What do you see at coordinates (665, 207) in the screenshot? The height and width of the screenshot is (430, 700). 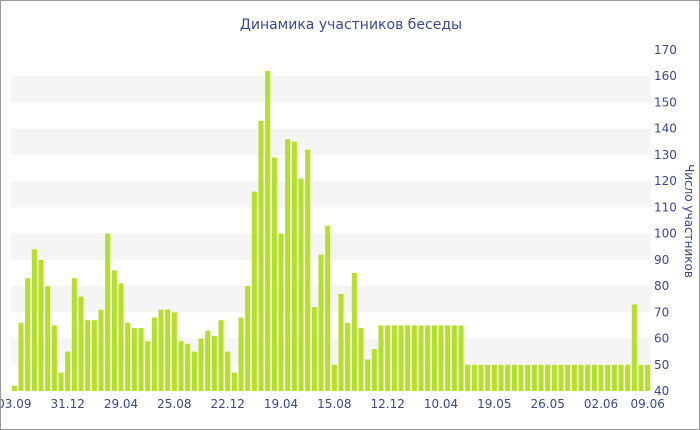 I see `y-tick-label: 110` at bounding box center [665, 207].